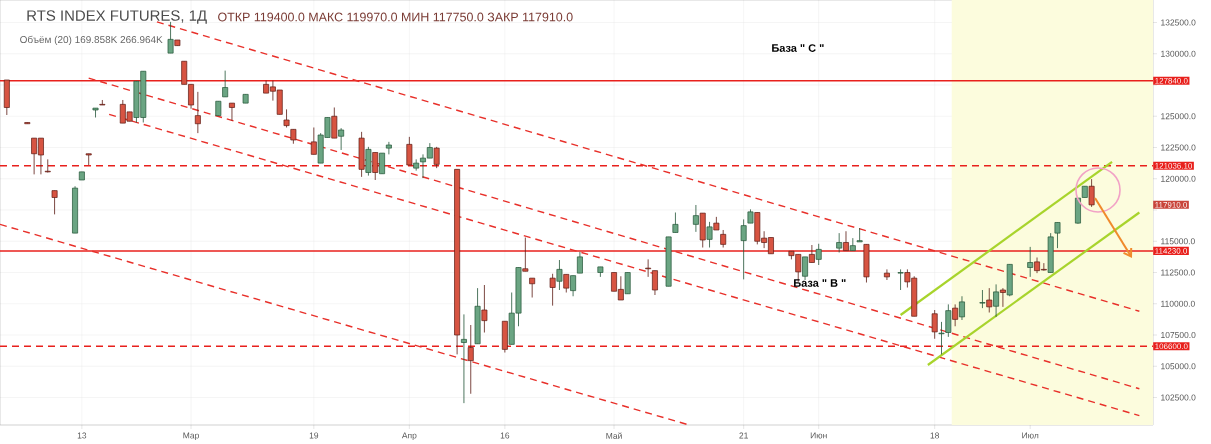  I want to click on y-tick-label: 107500.0, so click(1178, 335).